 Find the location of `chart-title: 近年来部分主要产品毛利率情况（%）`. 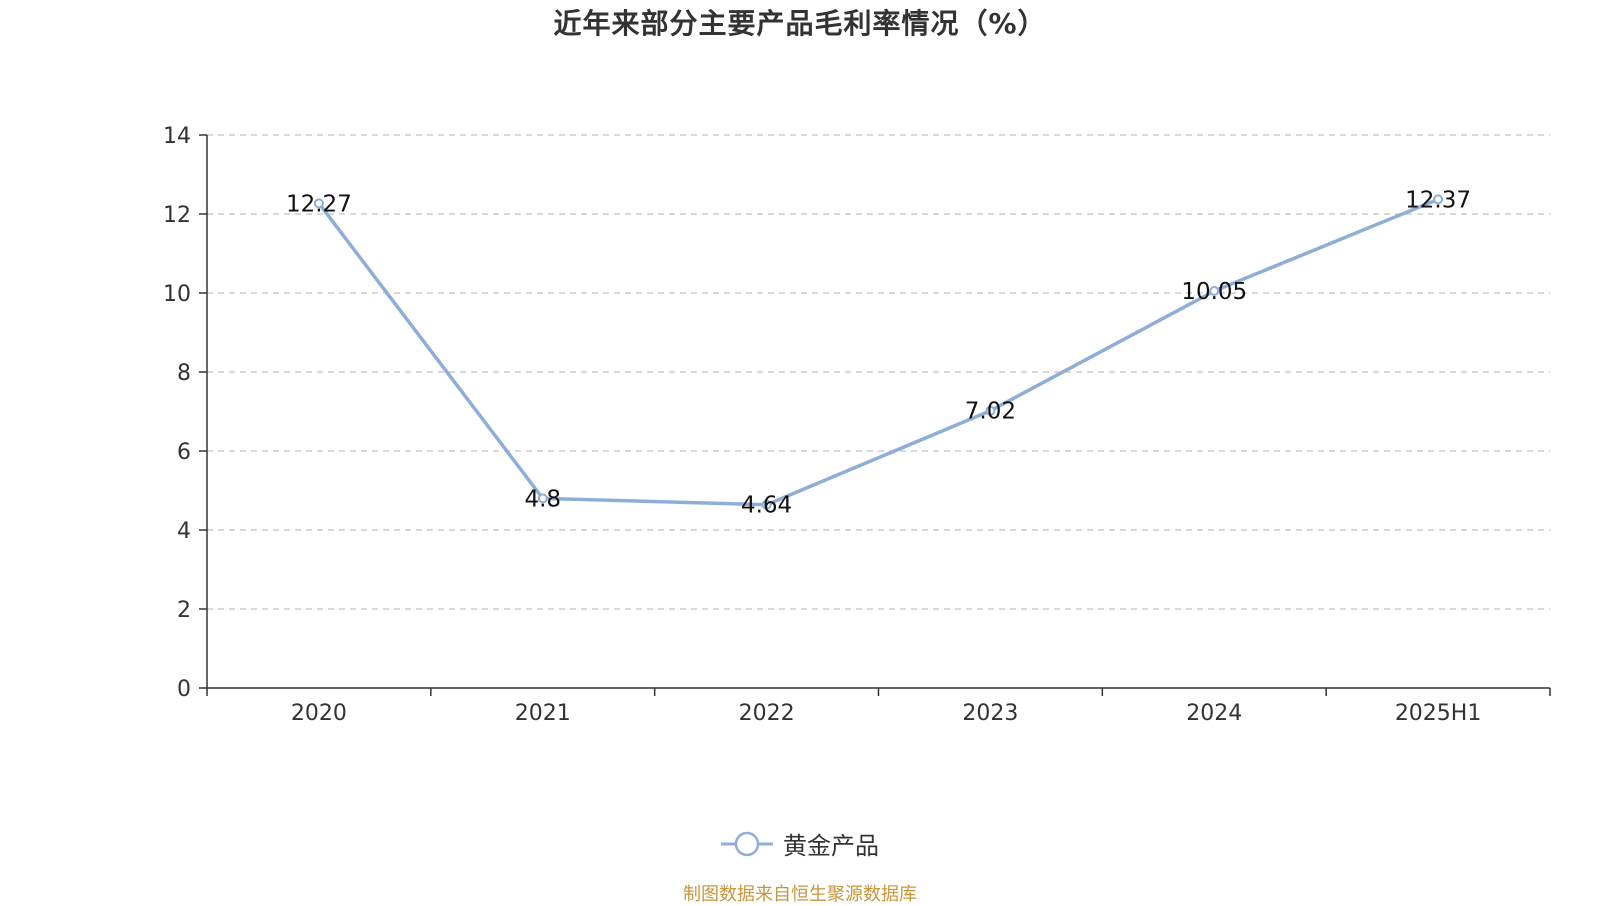

chart-title: 近年来部分主要产品毛利率情况（%） is located at coordinates (800, 23).